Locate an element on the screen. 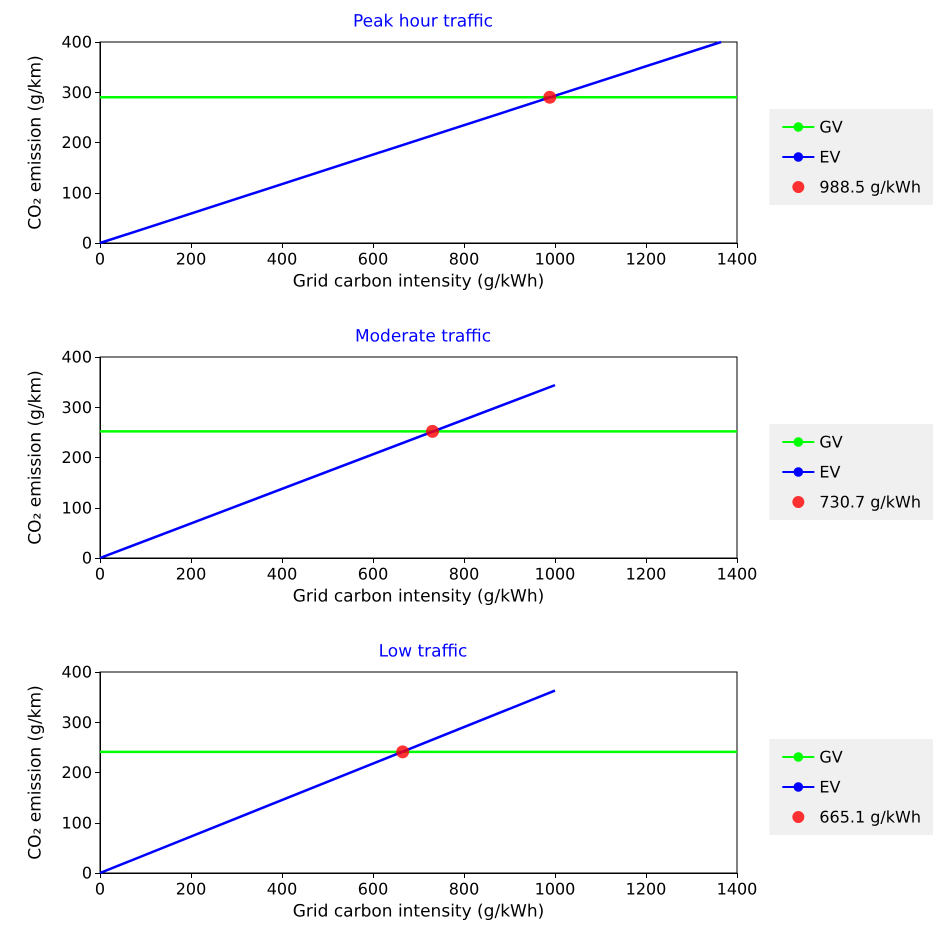 This screenshot has width=935, height=943. chart-title: Peak hour traffic is located at coordinates (423, 22).